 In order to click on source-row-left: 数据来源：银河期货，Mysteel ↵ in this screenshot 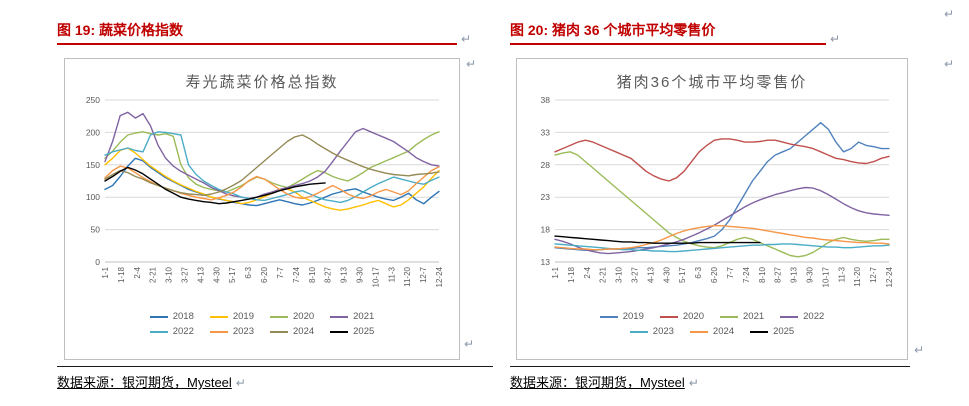, I will do `click(275, 378)`.